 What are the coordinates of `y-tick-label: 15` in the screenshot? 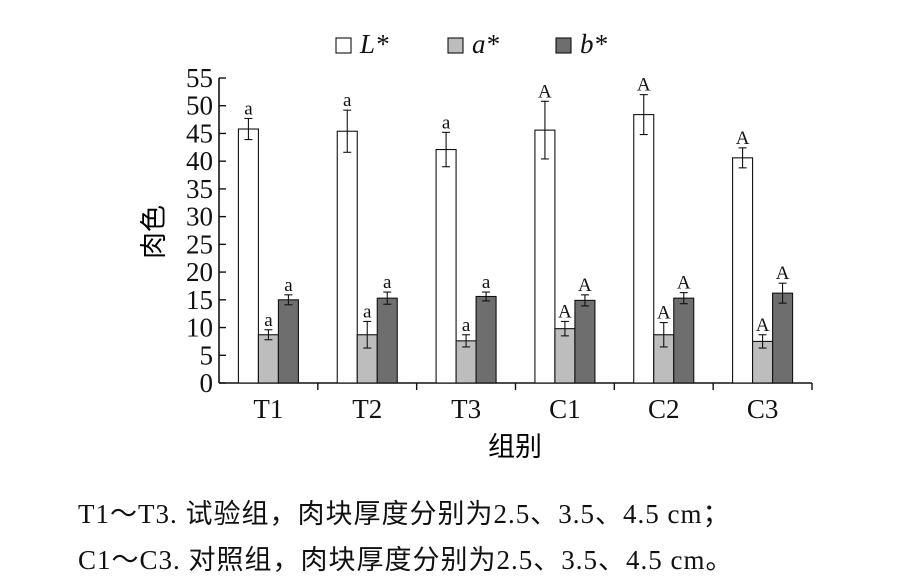 It's located at (199, 300).